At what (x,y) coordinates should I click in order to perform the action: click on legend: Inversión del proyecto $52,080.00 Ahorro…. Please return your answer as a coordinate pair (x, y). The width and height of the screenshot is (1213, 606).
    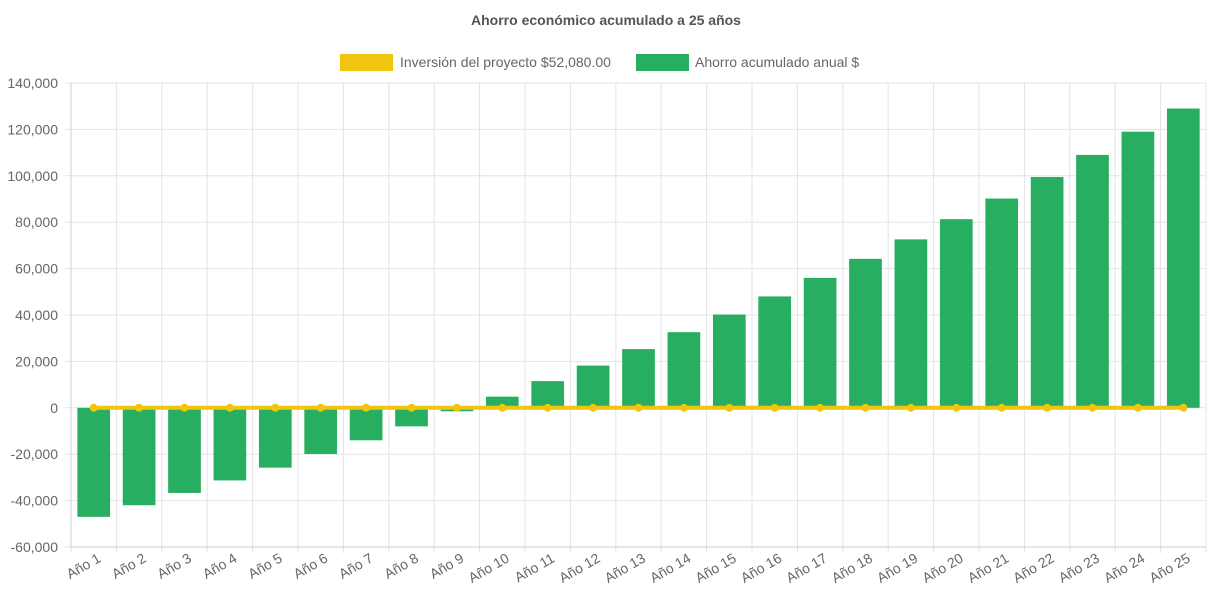
    Looking at the image, I should click on (599, 62).